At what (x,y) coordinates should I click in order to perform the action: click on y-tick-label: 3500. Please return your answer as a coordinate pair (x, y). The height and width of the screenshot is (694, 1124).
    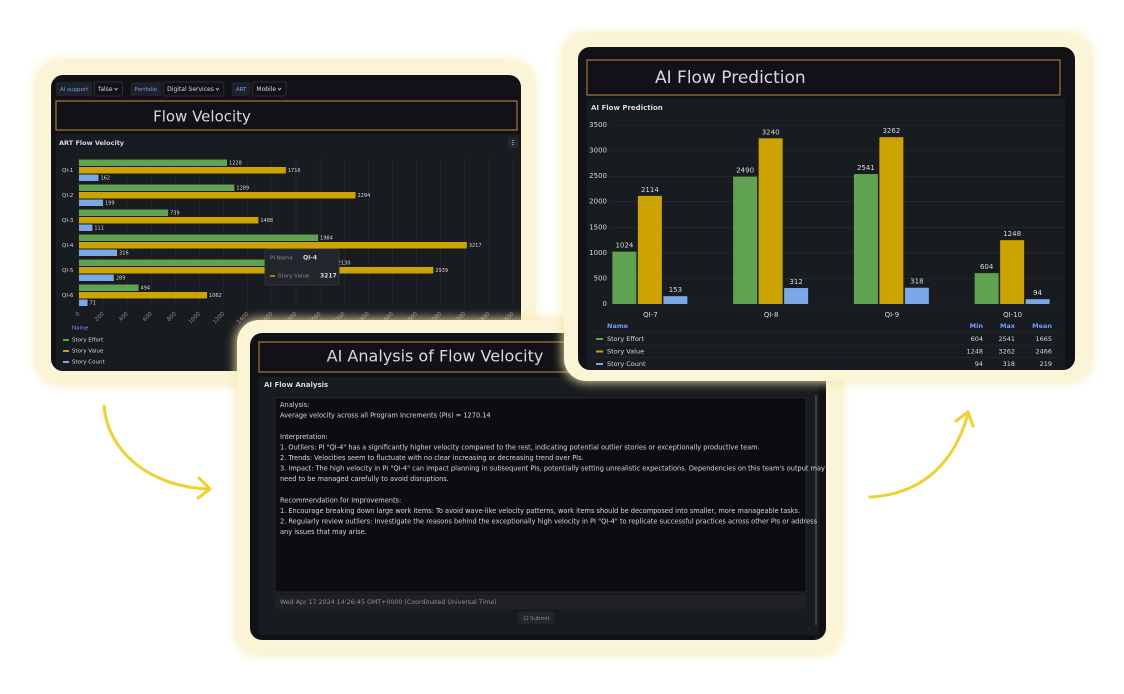
    Looking at the image, I should click on (598, 125).